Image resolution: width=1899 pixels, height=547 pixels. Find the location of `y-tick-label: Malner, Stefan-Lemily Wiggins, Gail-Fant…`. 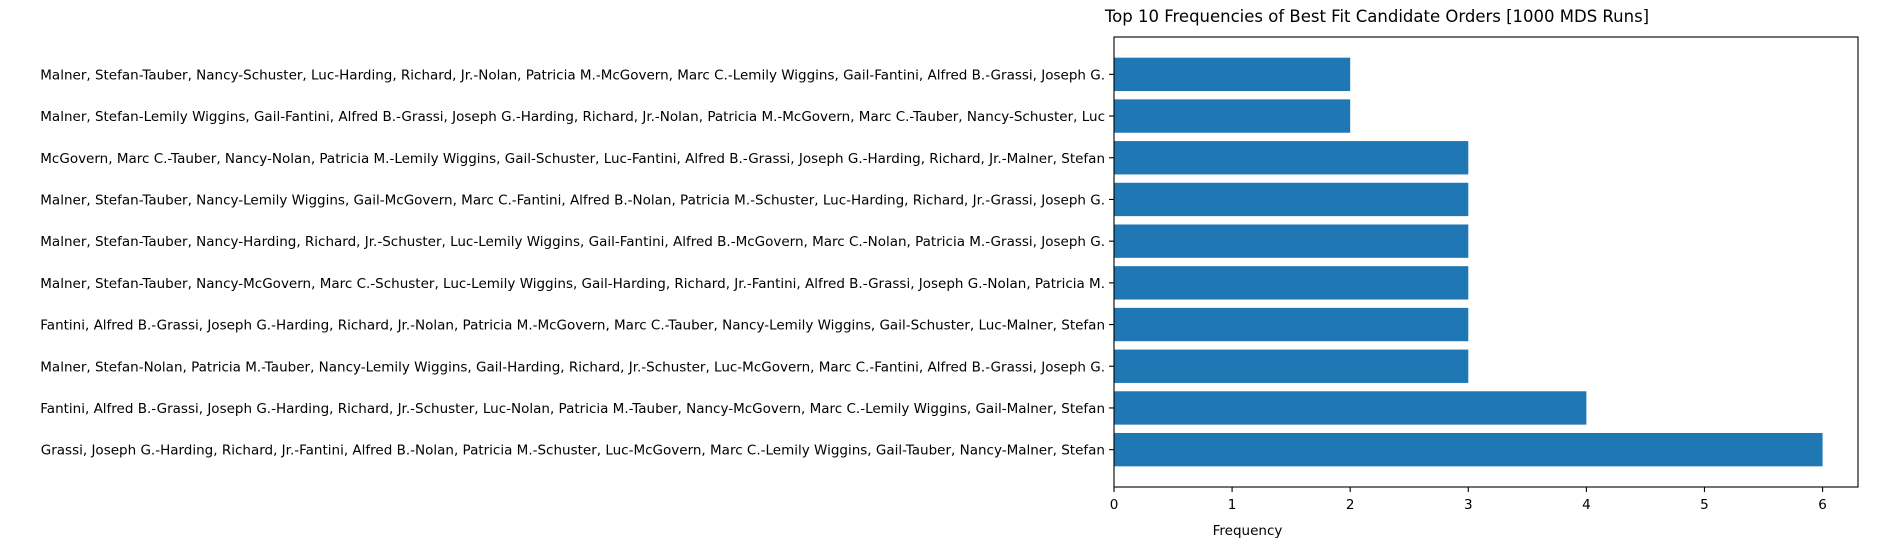

y-tick-label: Malner, Stefan-Lemily Wiggins, Gail-Fant… is located at coordinates (572, 117).